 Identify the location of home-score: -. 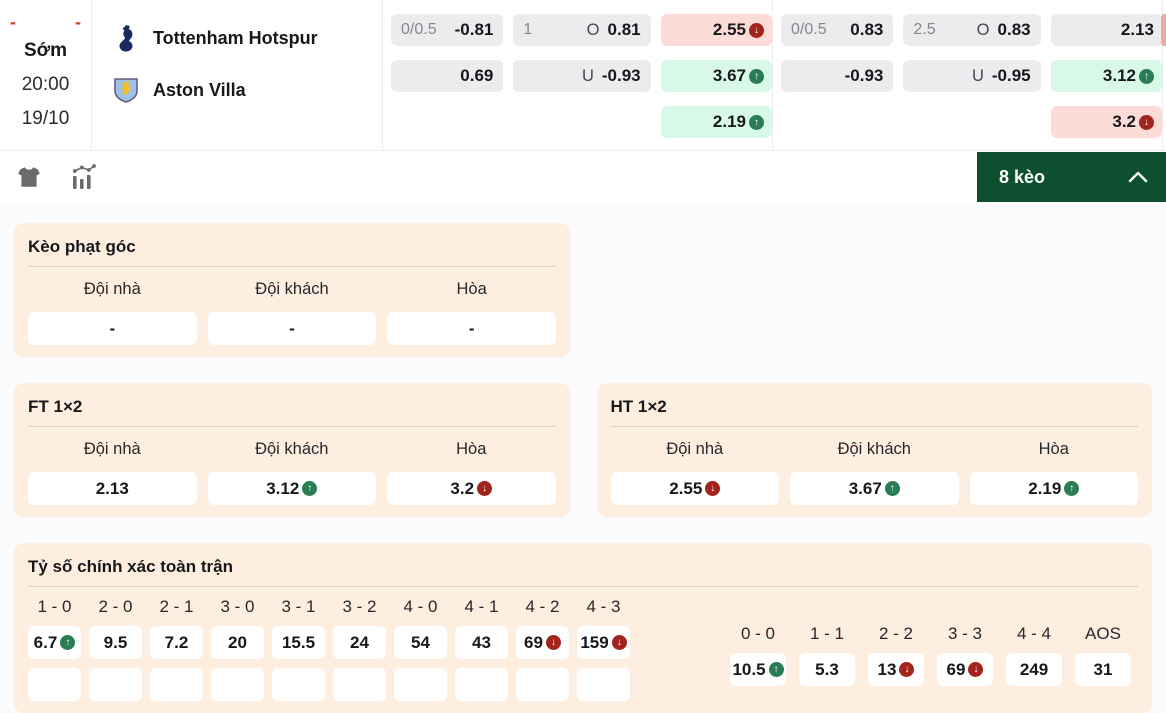
(13, 22).